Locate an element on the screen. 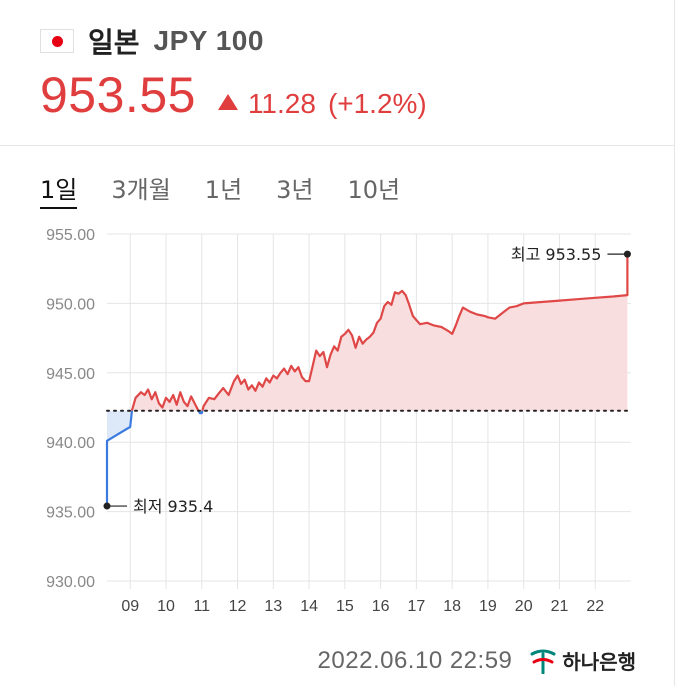  min-label: 최저 935.4 is located at coordinates (173, 506).